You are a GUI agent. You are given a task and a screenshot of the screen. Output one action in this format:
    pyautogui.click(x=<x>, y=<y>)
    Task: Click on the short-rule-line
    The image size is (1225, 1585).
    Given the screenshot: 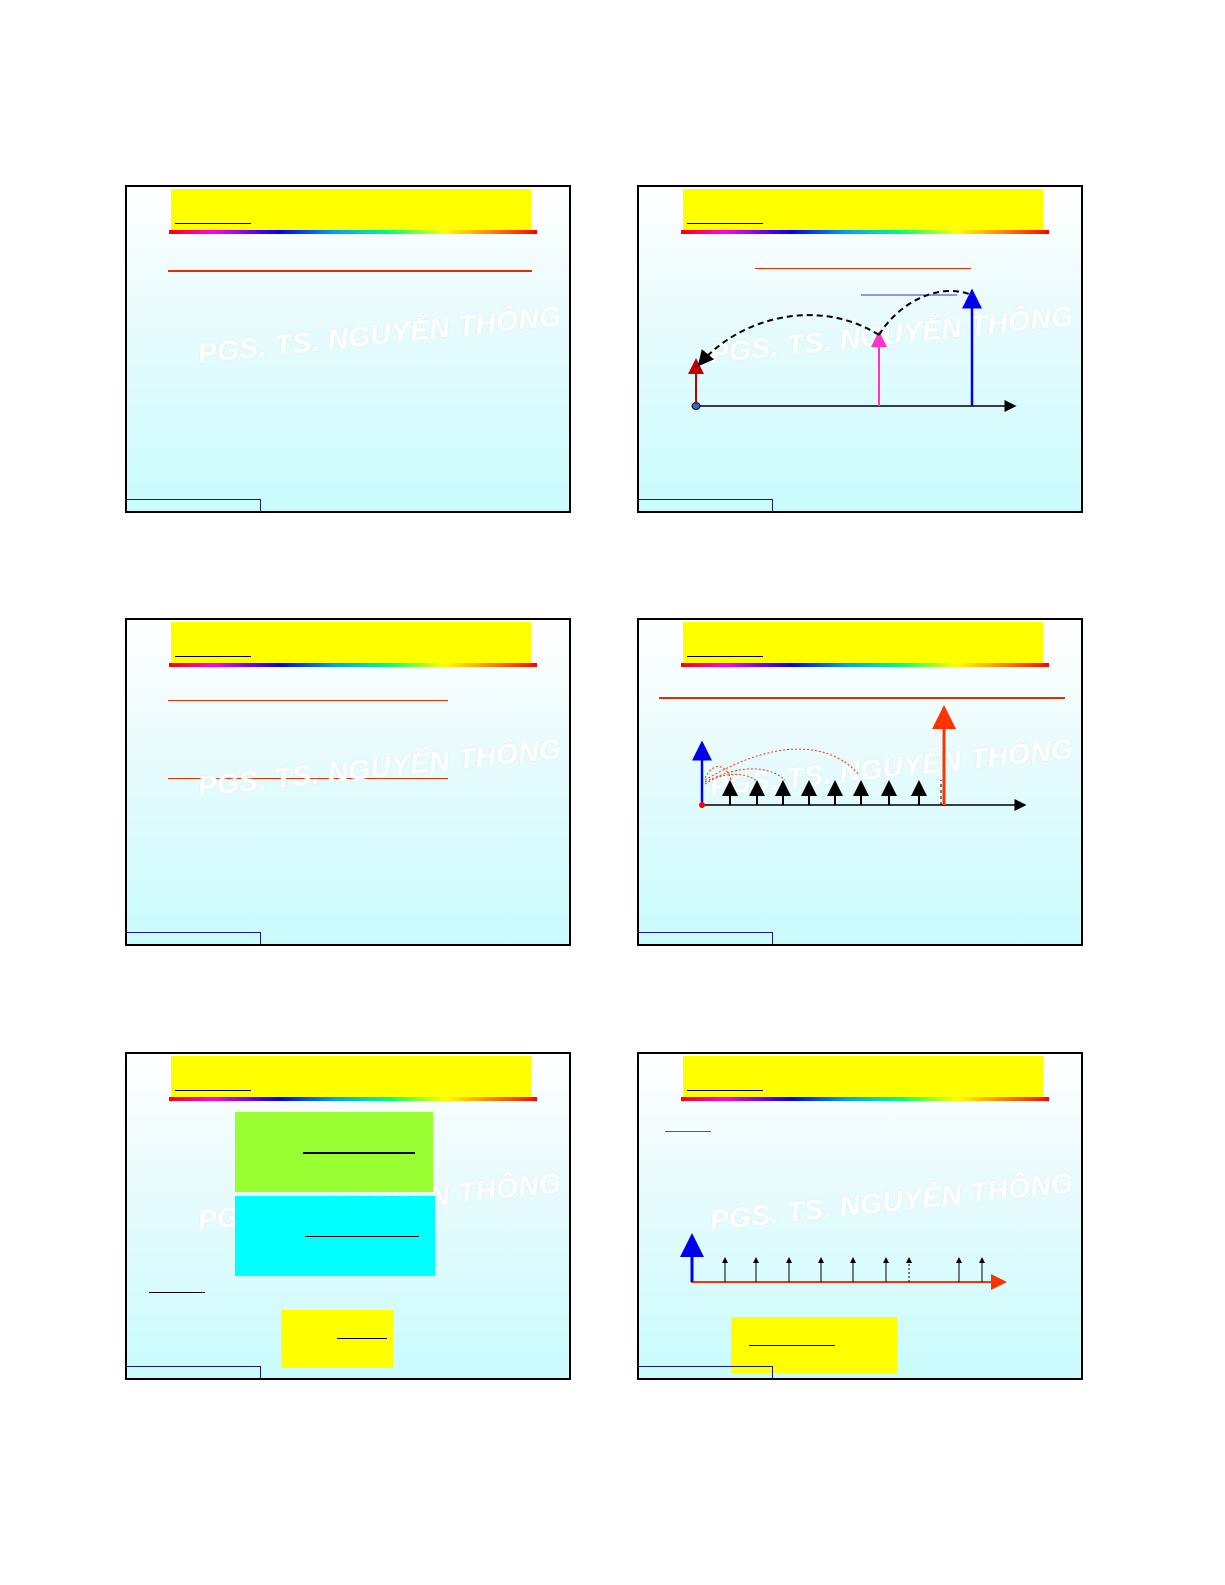 What is the action you would take?
    pyautogui.click(x=688, y=1131)
    